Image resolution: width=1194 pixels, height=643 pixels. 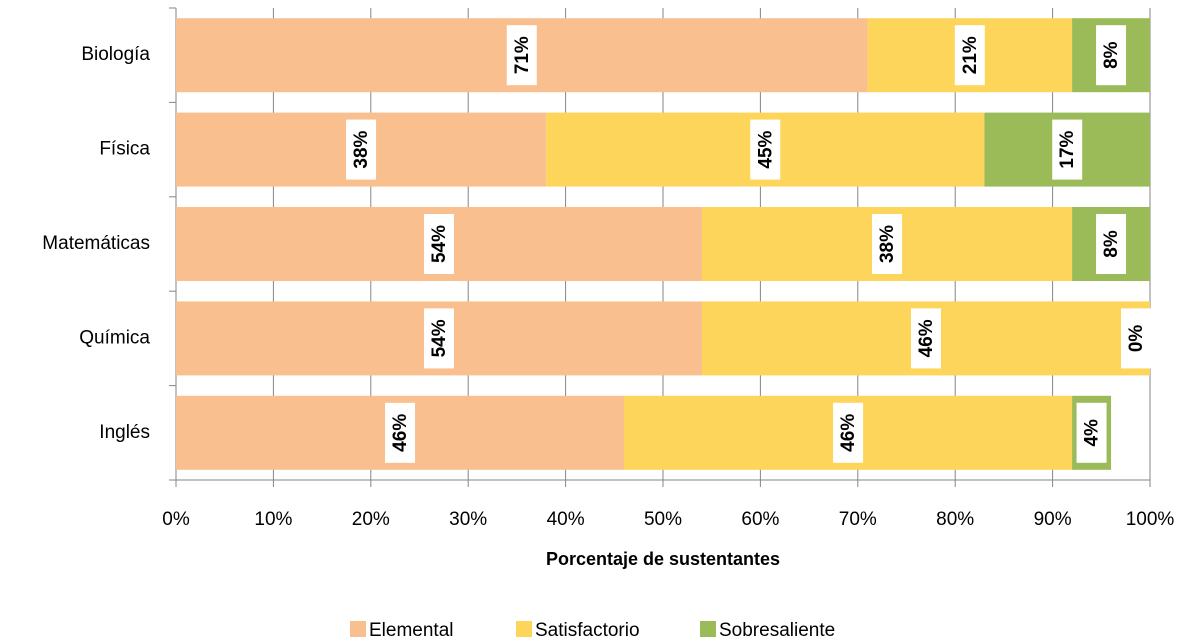 I want to click on legend-label: Satisfactorio, so click(x=587, y=630).